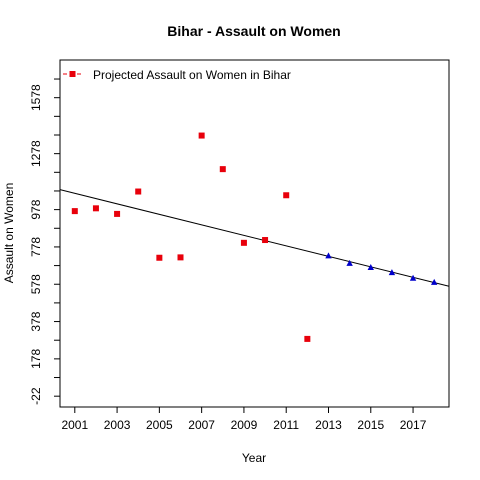 This screenshot has width=480, height=480. Describe the element at coordinates (254, 458) in the screenshot. I see `x-axis-title: Year` at that location.